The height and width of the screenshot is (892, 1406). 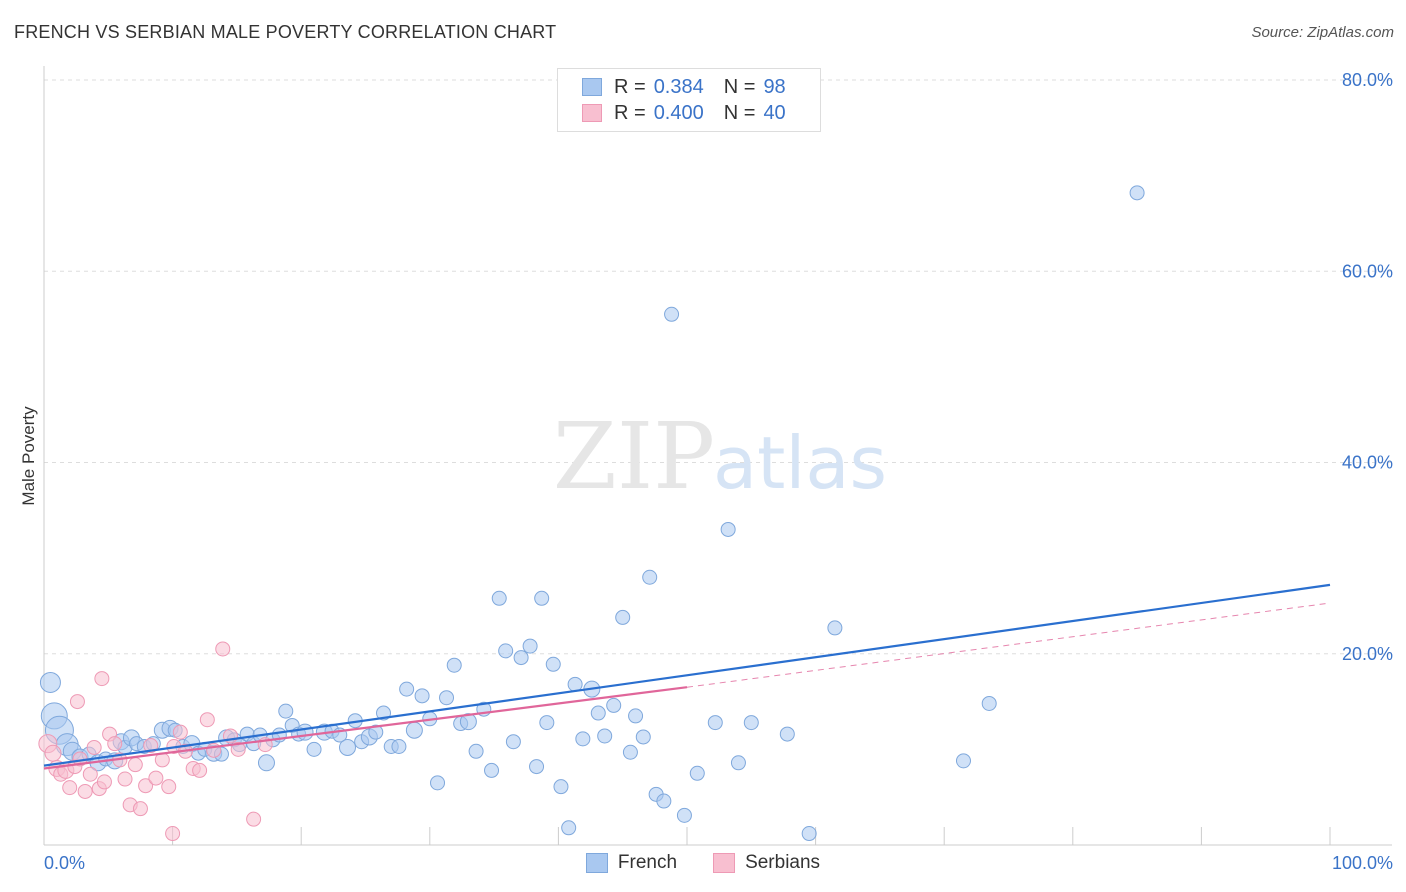 What do you see at coordinates (774, 112) in the screenshot?
I see `n-value: 40` at bounding box center [774, 112].